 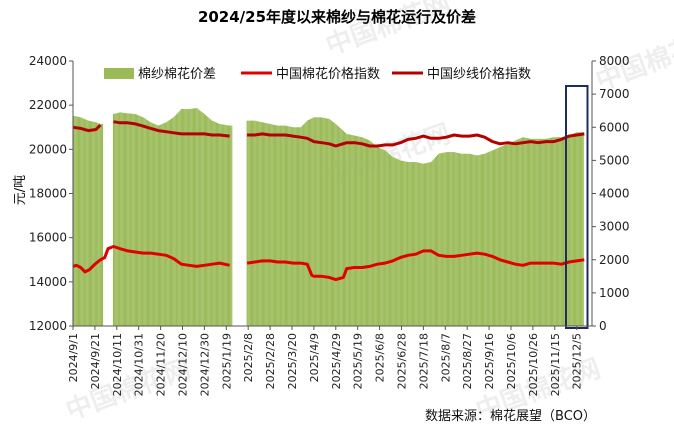 What do you see at coordinates (467, 361) in the screenshot?
I see `x-tick-label: 2025/8/27` at bounding box center [467, 361].